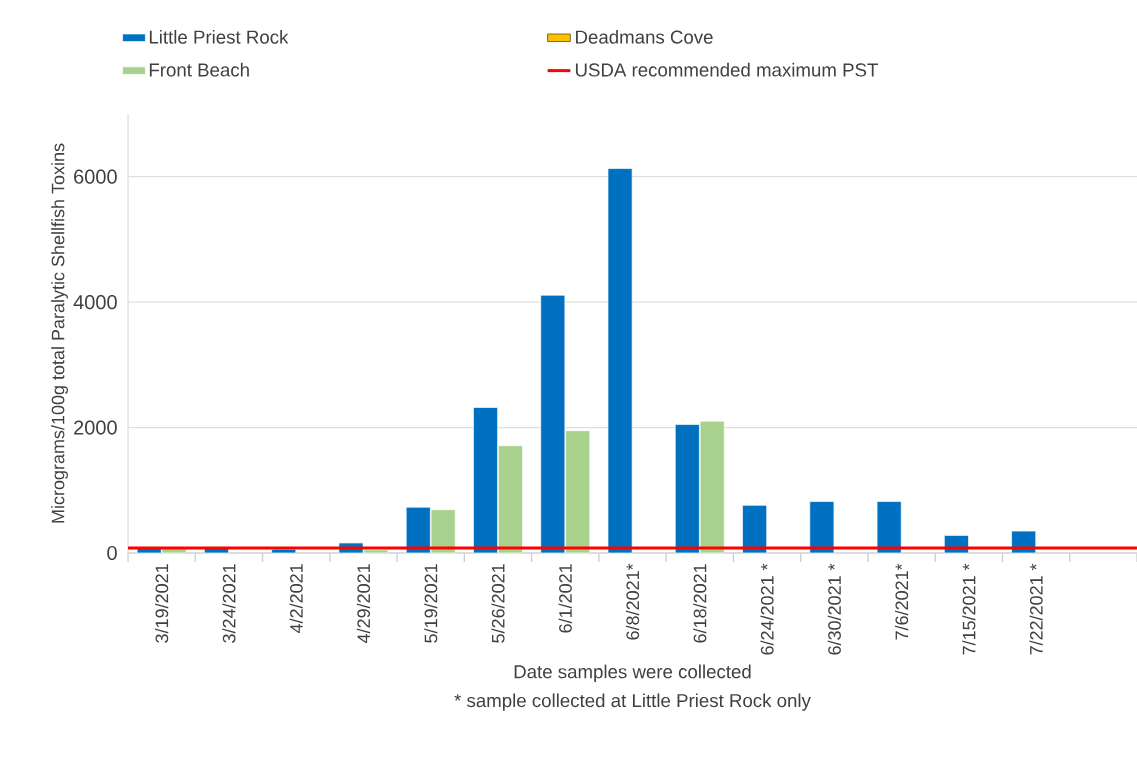 The image size is (1137, 780). Describe the element at coordinates (199, 69) in the screenshot. I see `legend-label: Front Beach` at that location.